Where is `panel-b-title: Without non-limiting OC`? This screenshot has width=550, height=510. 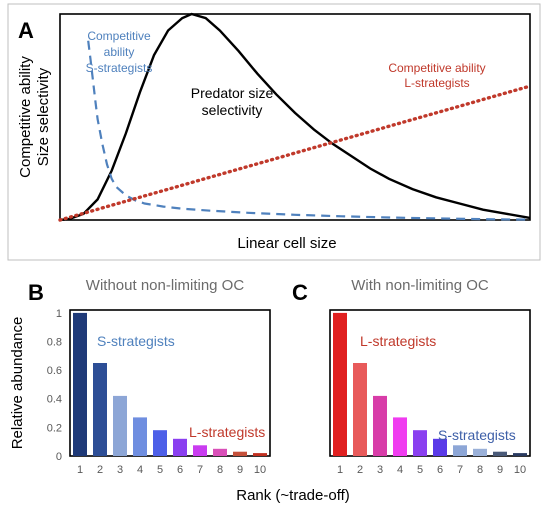 panel-b-title: Without non-limiting OC is located at coordinates (165, 285).